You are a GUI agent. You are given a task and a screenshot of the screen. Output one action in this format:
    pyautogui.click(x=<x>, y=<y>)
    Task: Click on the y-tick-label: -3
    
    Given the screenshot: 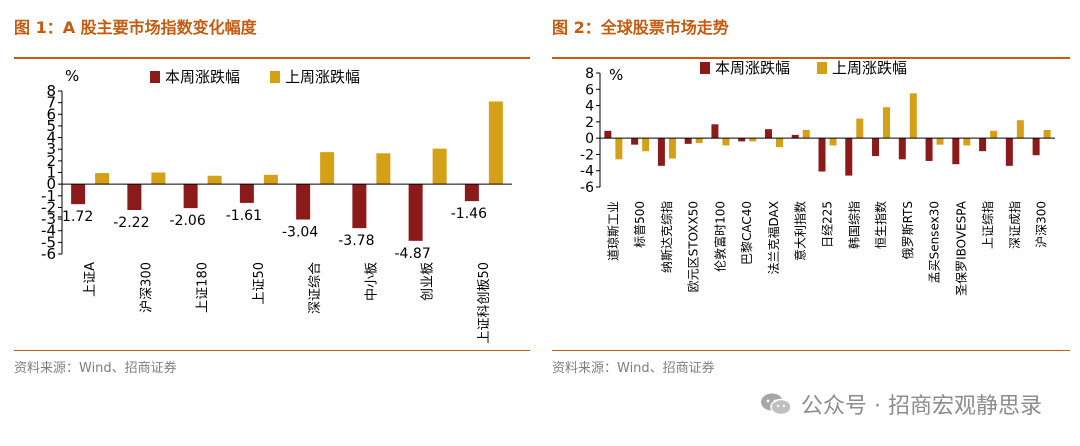 What is the action you would take?
    pyautogui.click(x=48, y=219)
    